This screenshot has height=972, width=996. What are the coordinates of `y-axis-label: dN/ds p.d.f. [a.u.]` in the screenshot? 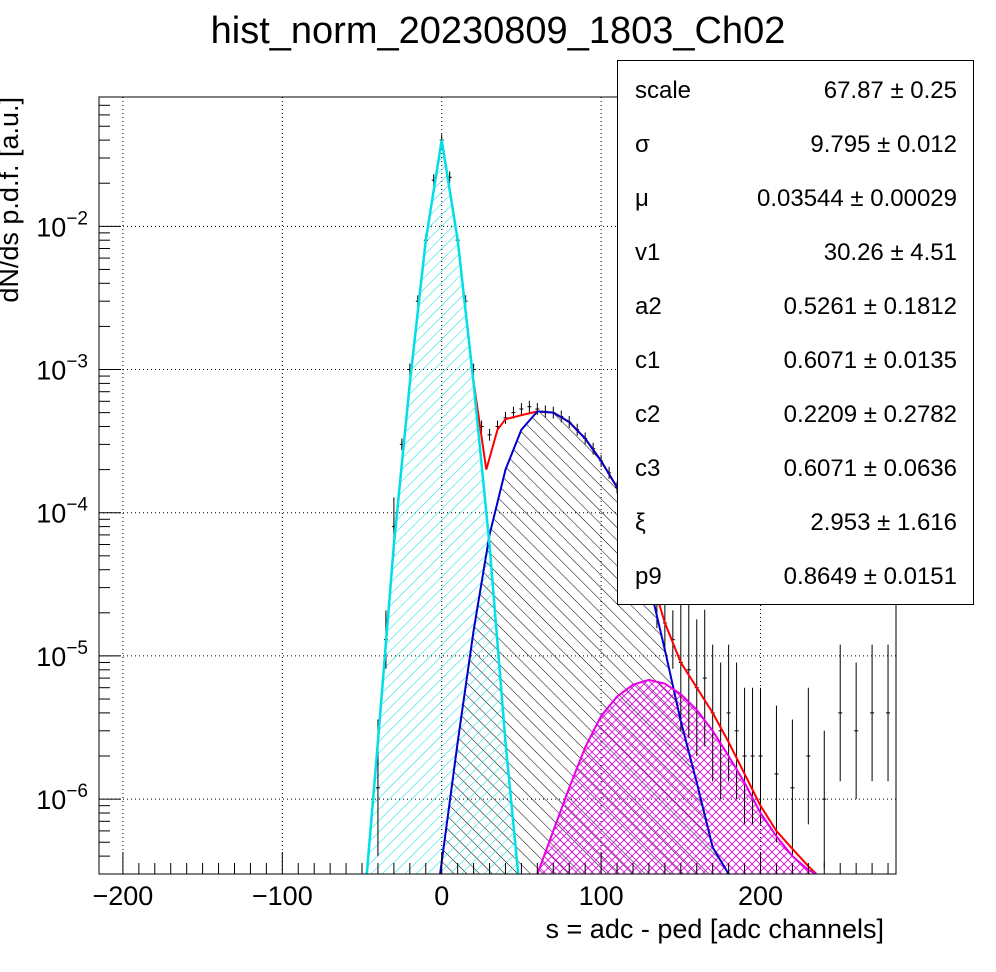 It's located at (12, 200).